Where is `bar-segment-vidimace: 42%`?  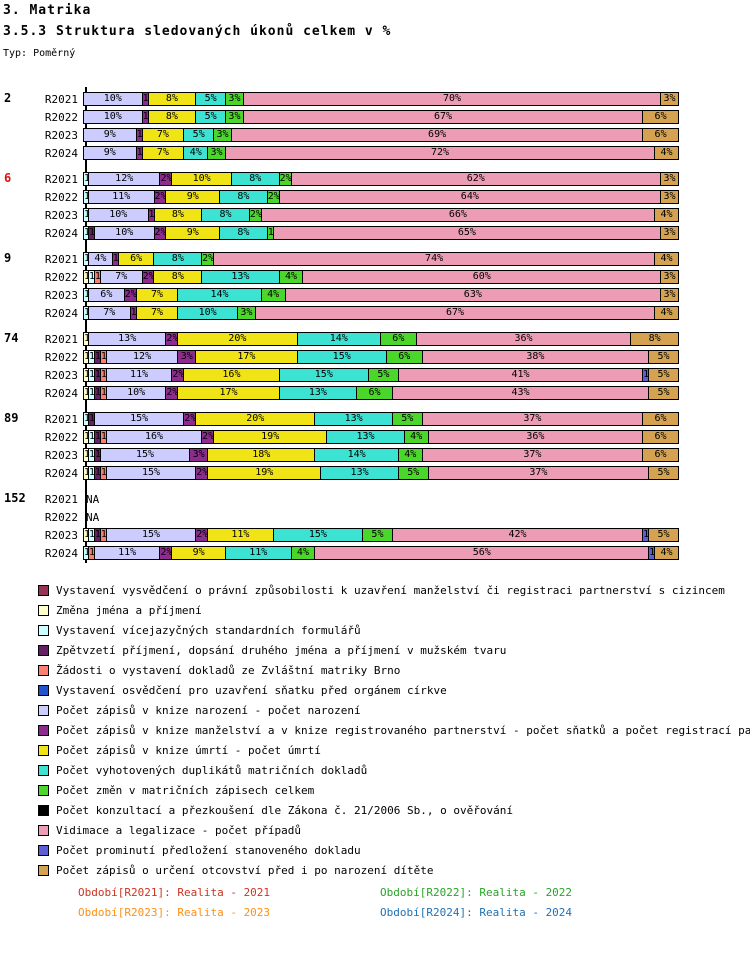 bar-segment-vidimace: 42% is located at coordinates (518, 535).